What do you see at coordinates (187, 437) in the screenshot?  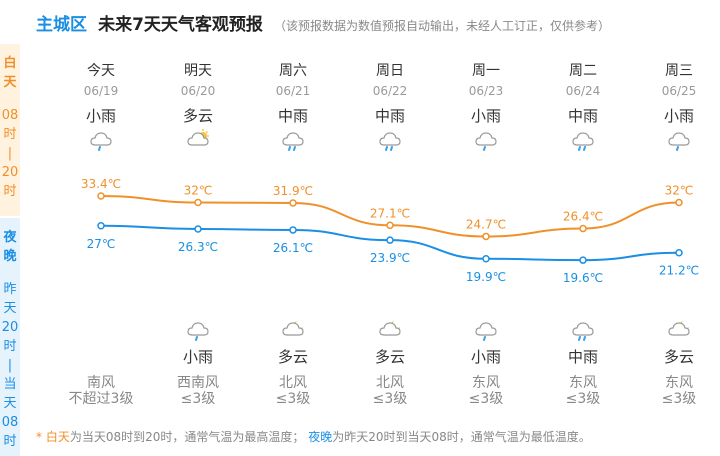 I see `footer-day-text: 为当天08时到20时，通常气温为最高温度；` at bounding box center [187, 437].